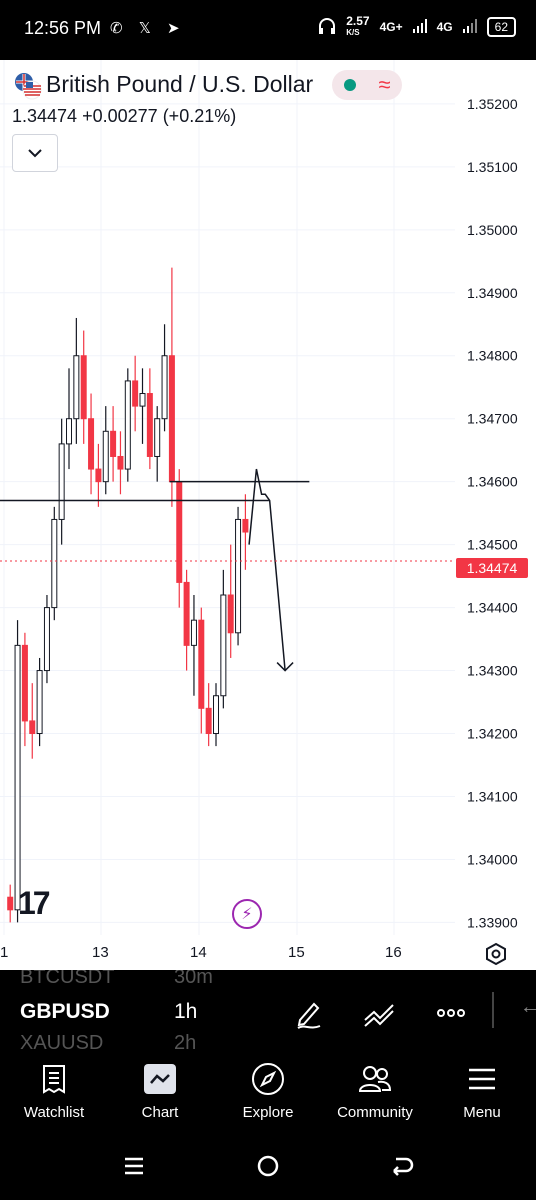  I want to click on symbol-title: British Pound / U.S. Dollar, so click(180, 84).